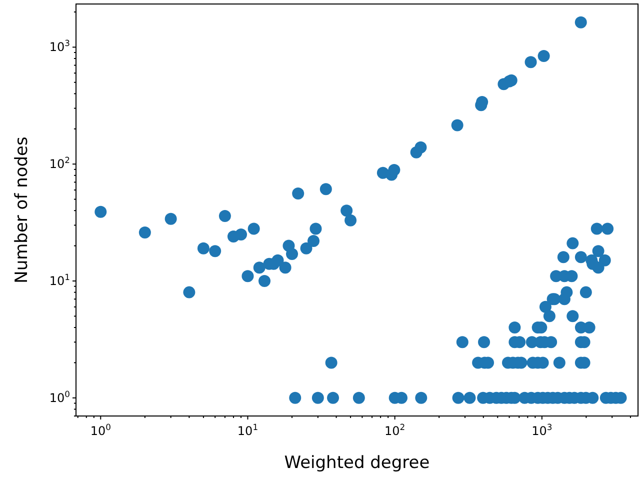 Image resolution: width=639 pixels, height=478 pixels. Describe the element at coordinates (59, 396) in the screenshot. I see `y-tick-label: 10$^{0}$` at that location.